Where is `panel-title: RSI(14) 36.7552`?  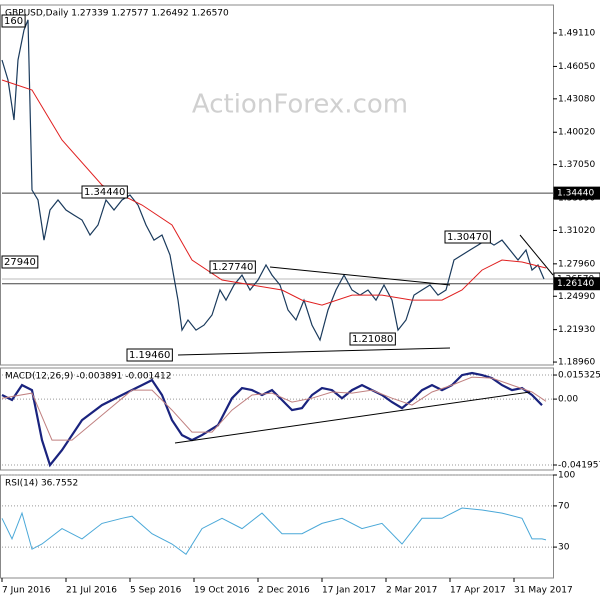 panel-title: RSI(14) 36.7552 is located at coordinates (41, 484).